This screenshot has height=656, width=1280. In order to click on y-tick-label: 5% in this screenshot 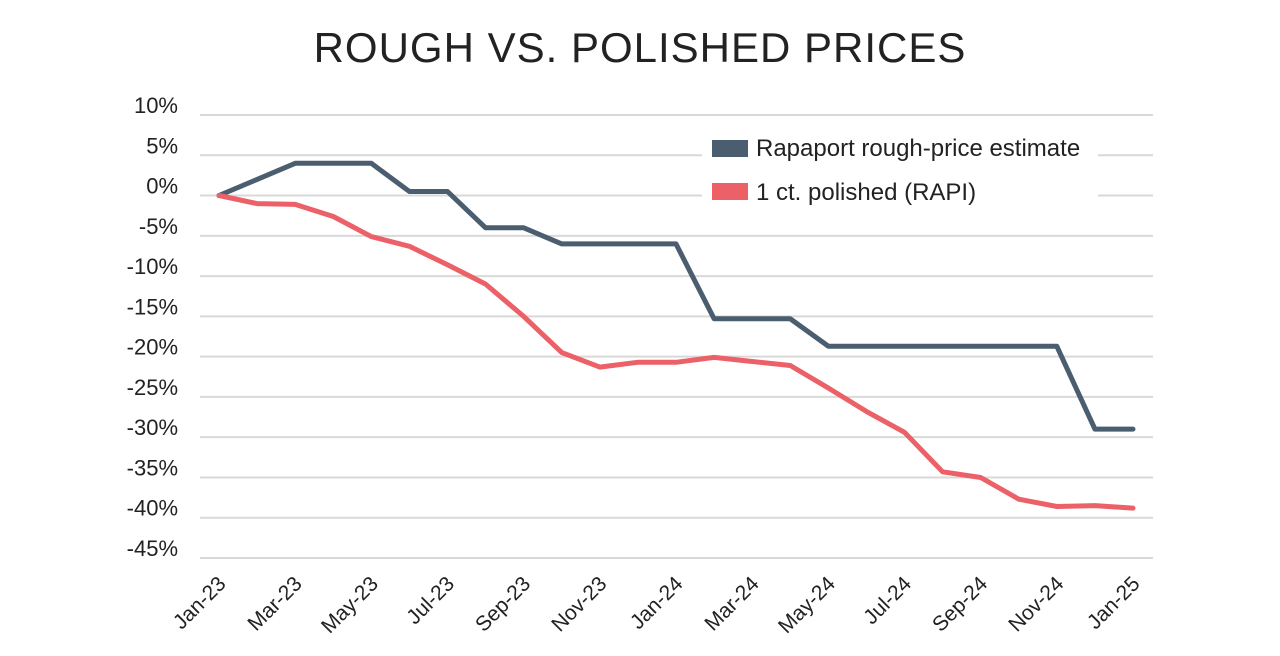, I will do `click(162, 145)`.